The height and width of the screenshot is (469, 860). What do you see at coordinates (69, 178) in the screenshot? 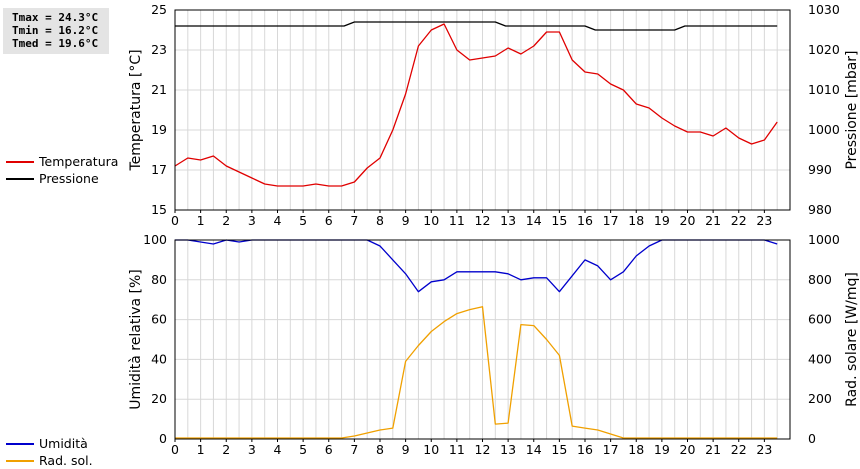
I see `legend-label-pressure: Pressione` at bounding box center [69, 178].